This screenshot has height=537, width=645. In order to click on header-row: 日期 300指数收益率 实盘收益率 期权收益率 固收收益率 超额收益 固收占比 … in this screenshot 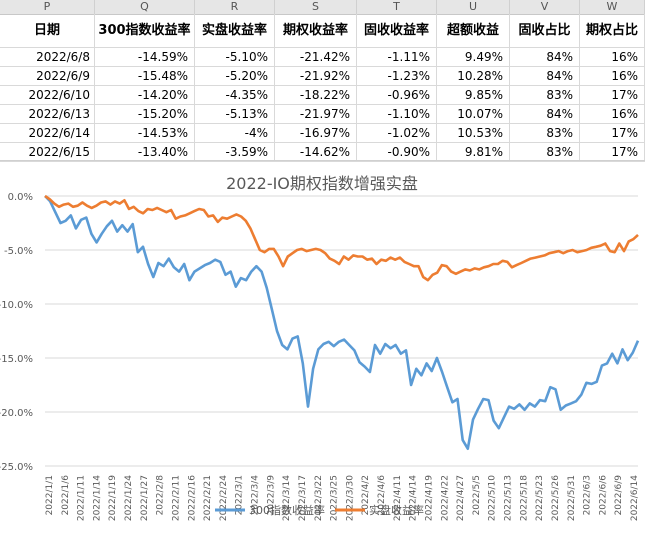, I will do `click(322, 31)`.